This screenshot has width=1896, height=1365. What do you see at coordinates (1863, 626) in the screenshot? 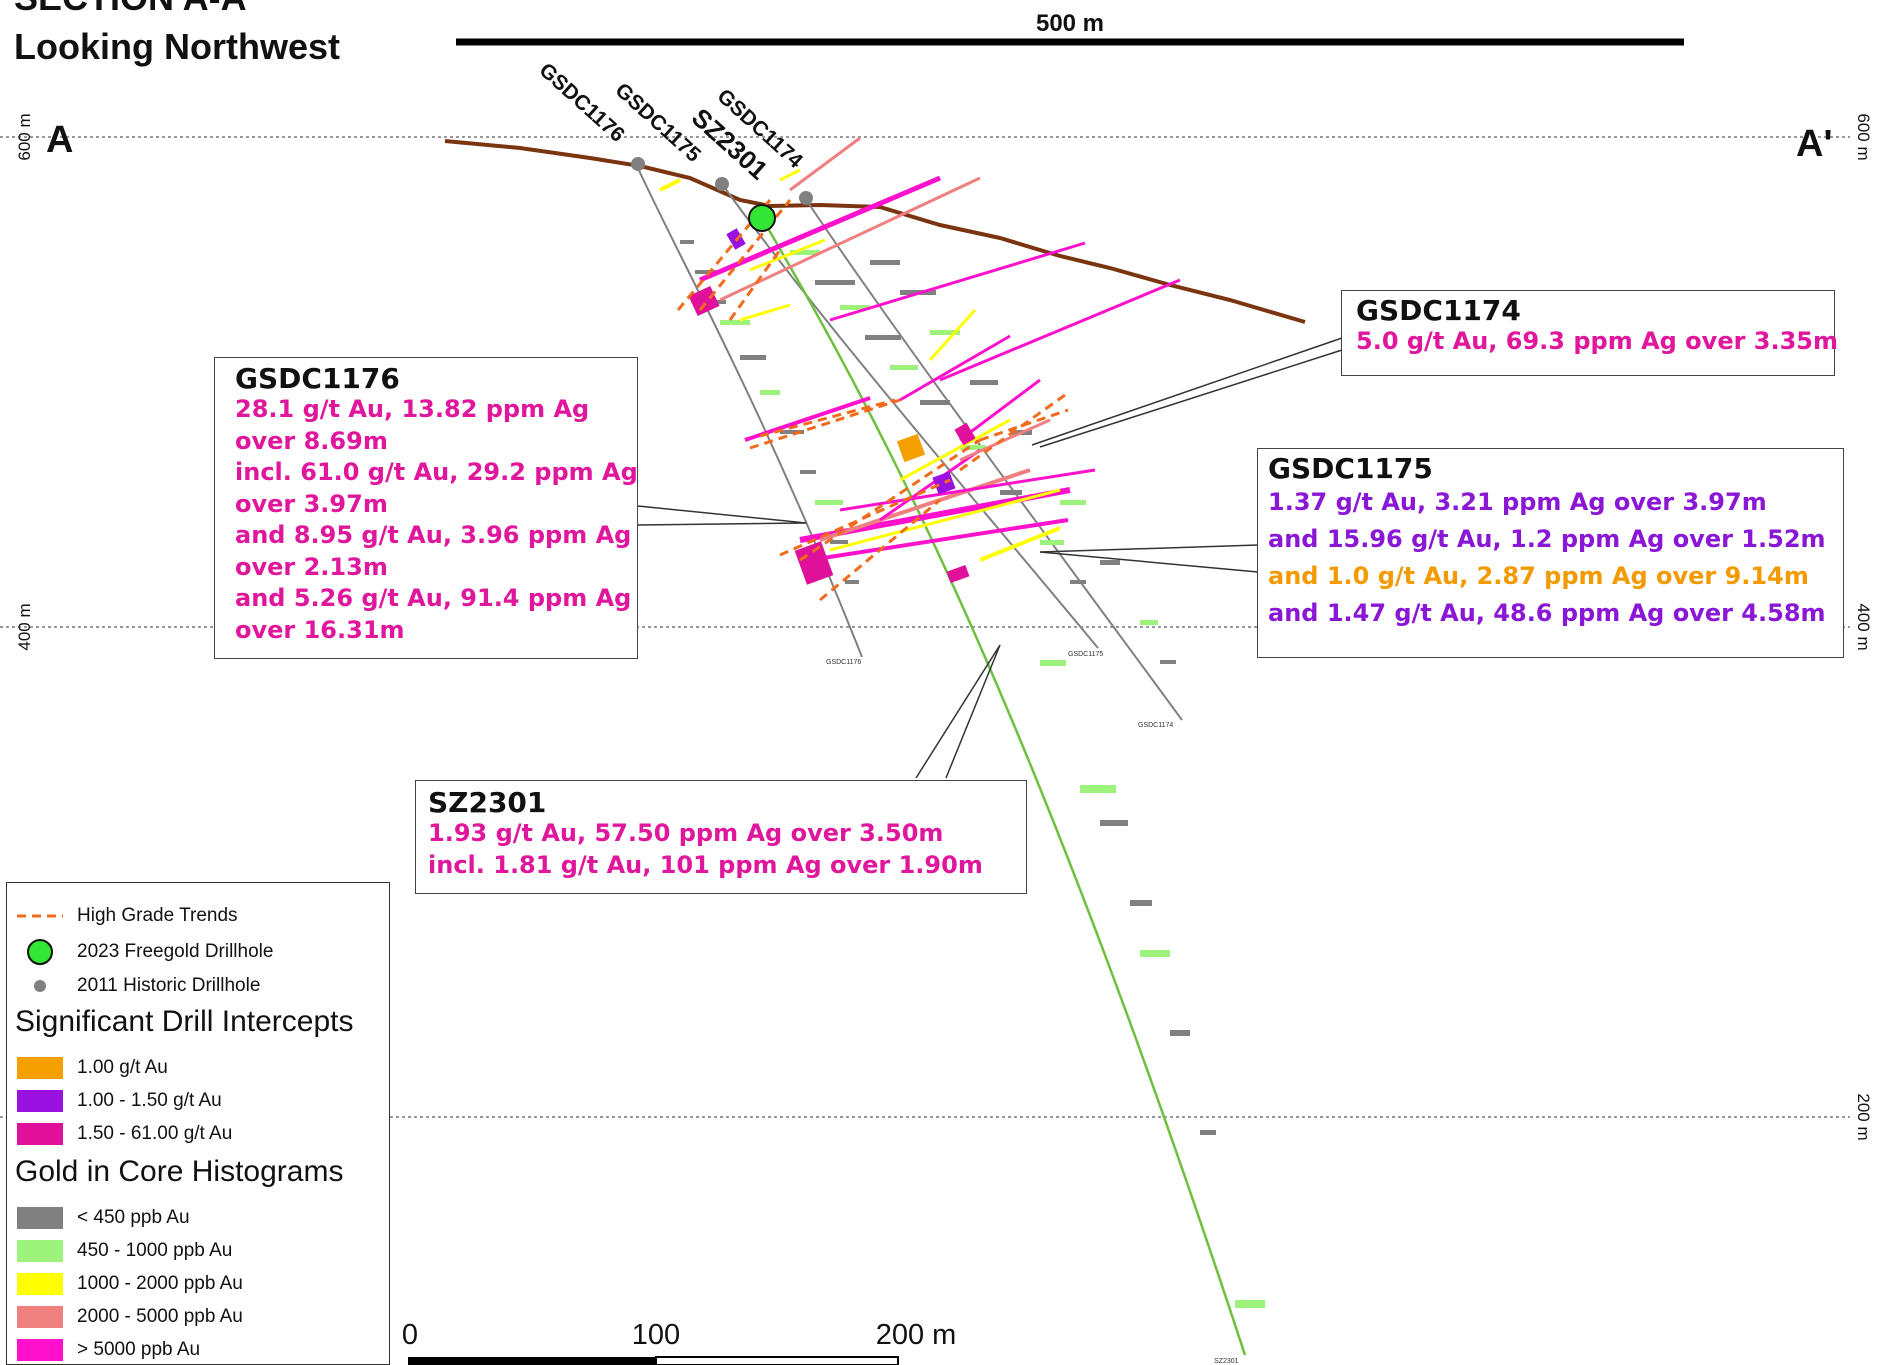
I see `elev-right-400: 400 m` at bounding box center [1863, 626].